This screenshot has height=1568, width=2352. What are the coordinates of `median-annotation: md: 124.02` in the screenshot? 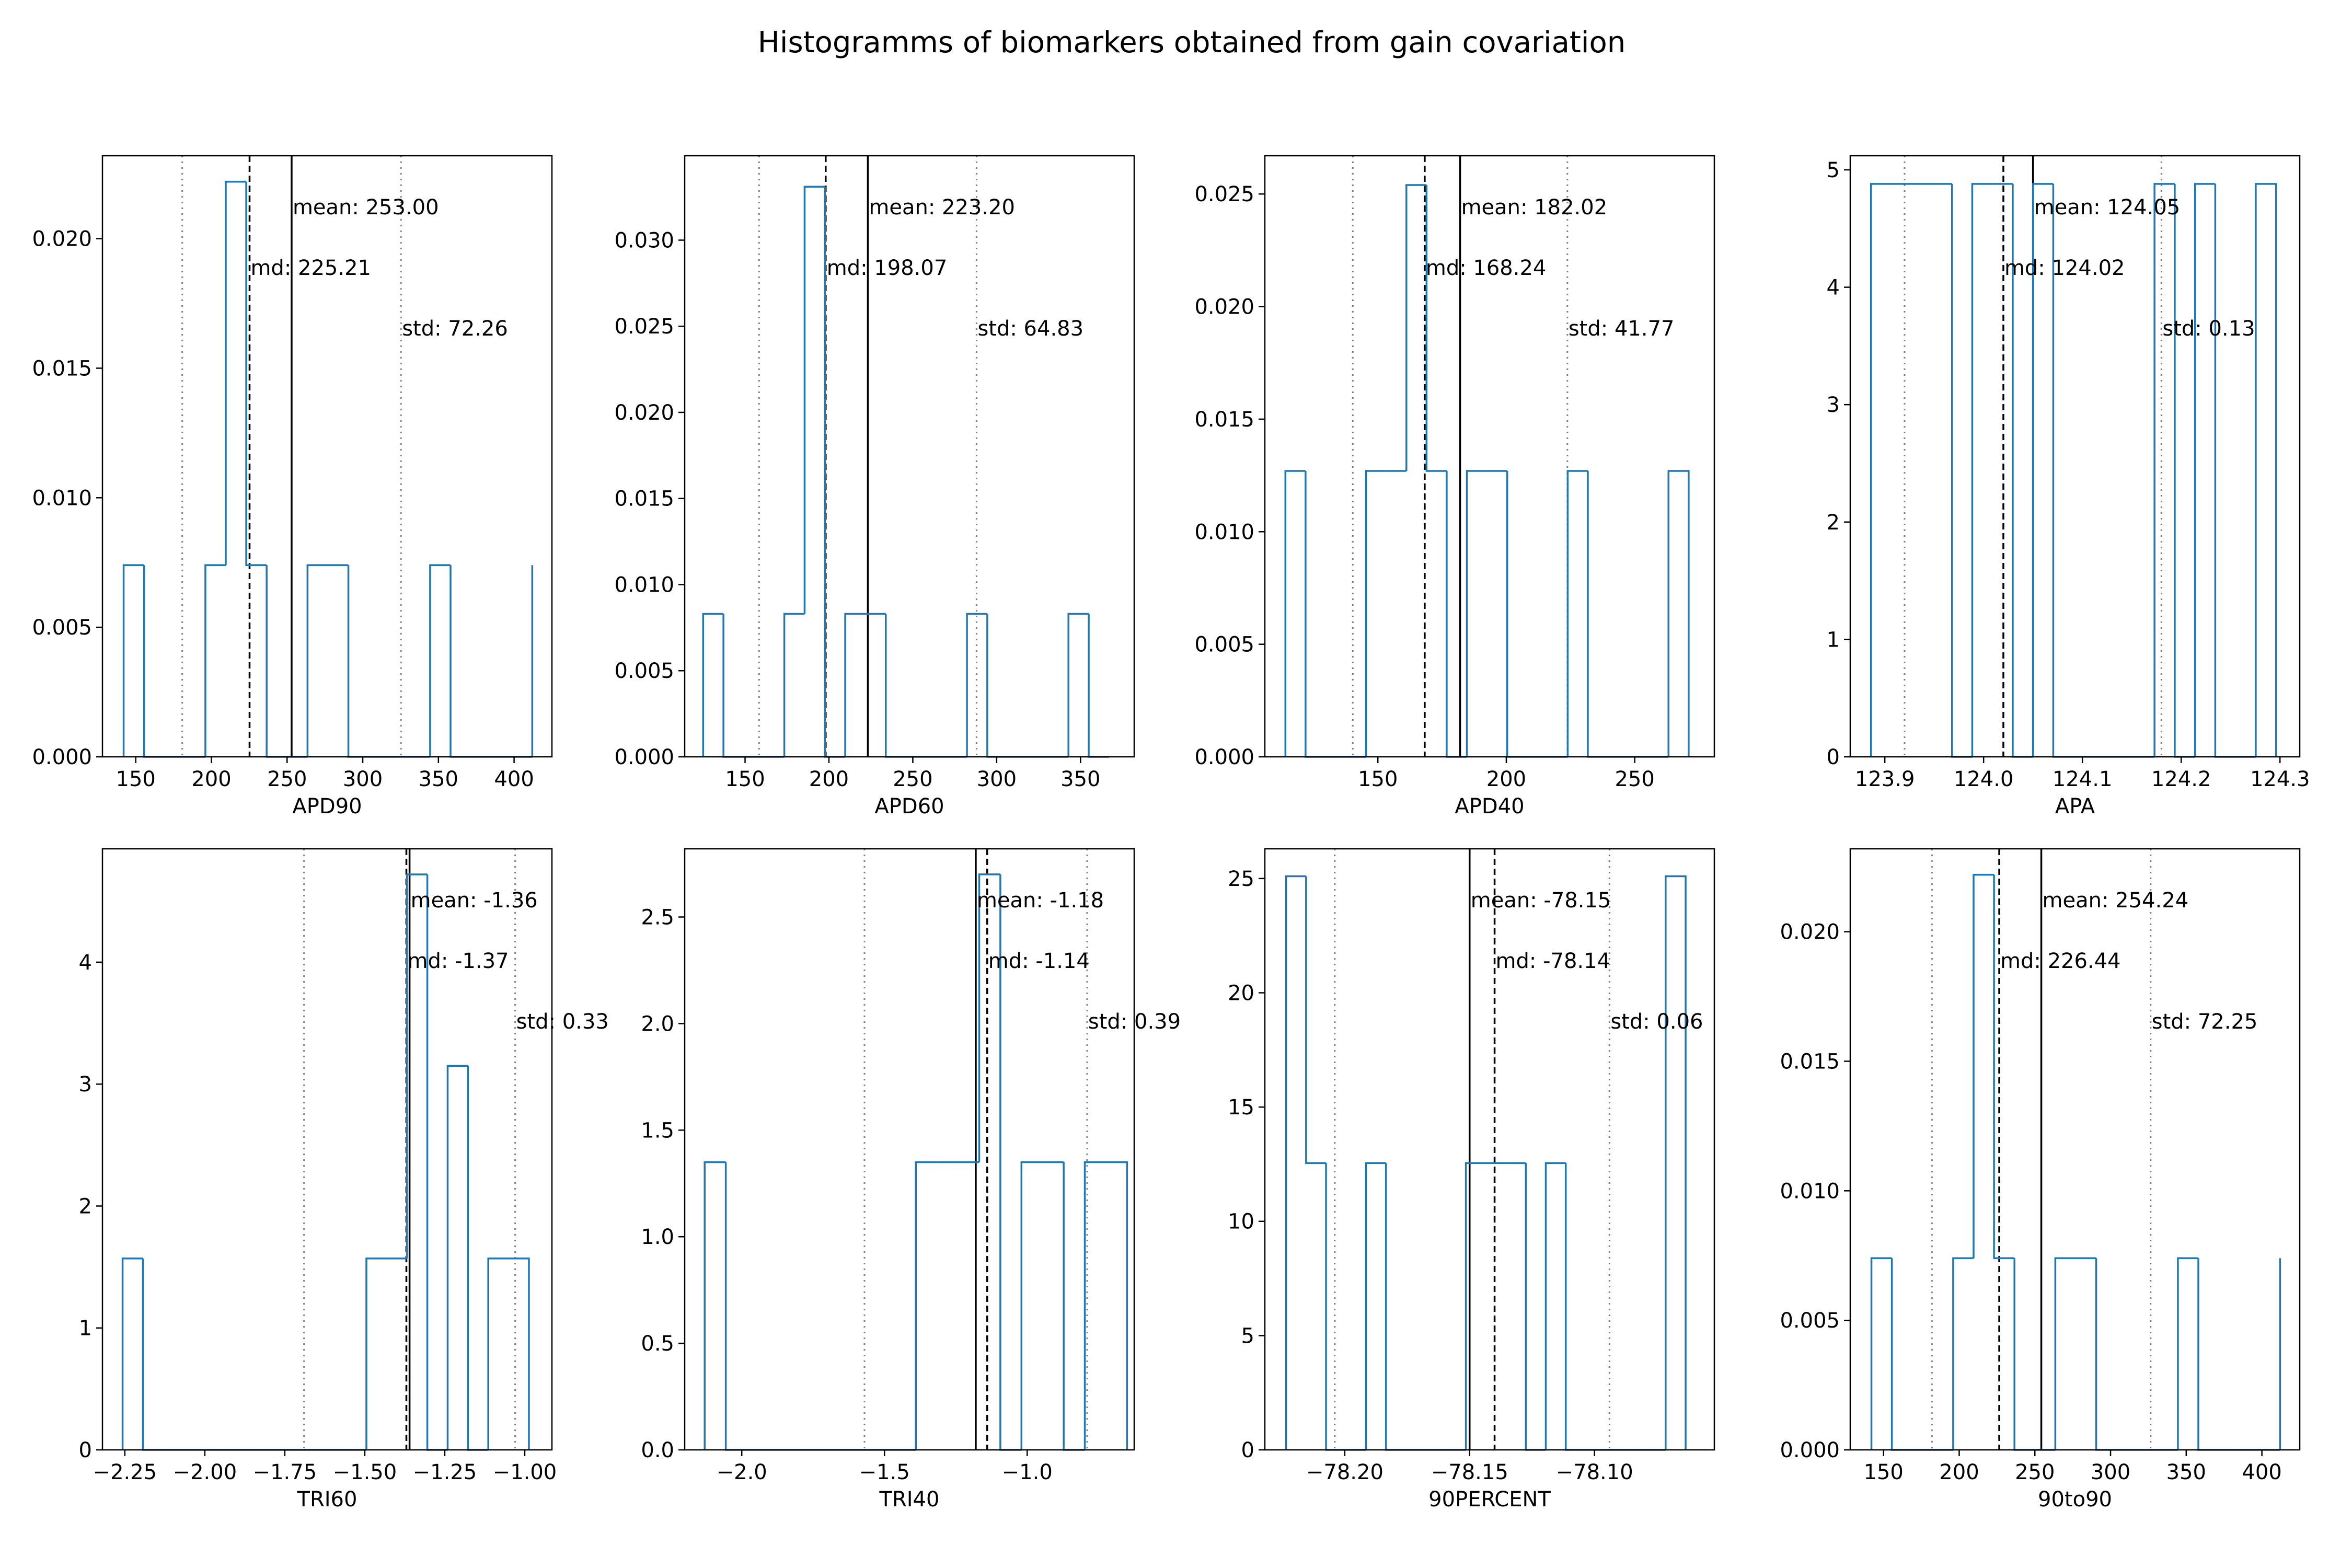 It's located at (2064, 268).